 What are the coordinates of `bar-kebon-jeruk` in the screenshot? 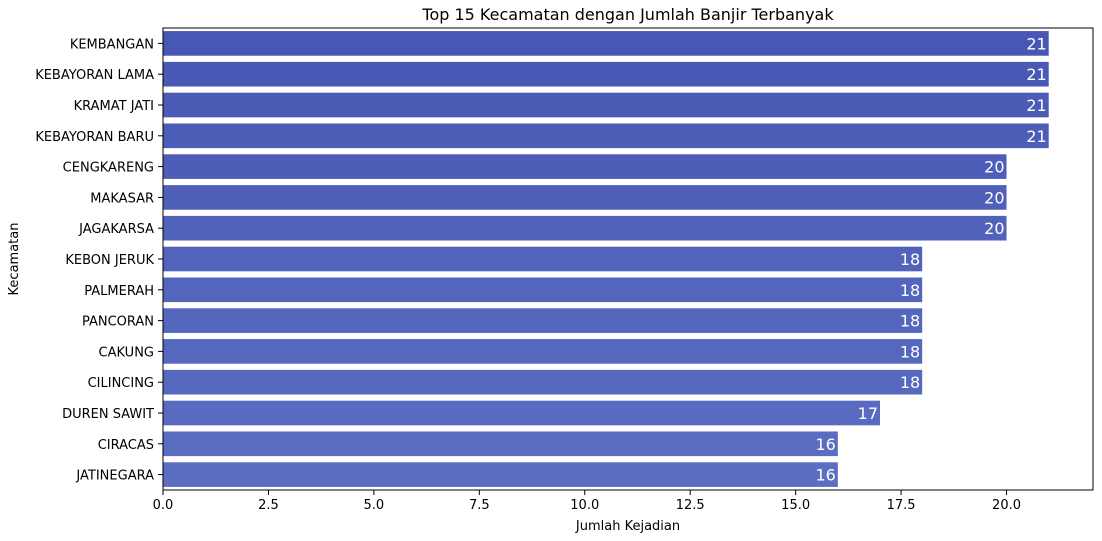 It's located at (543, 259).